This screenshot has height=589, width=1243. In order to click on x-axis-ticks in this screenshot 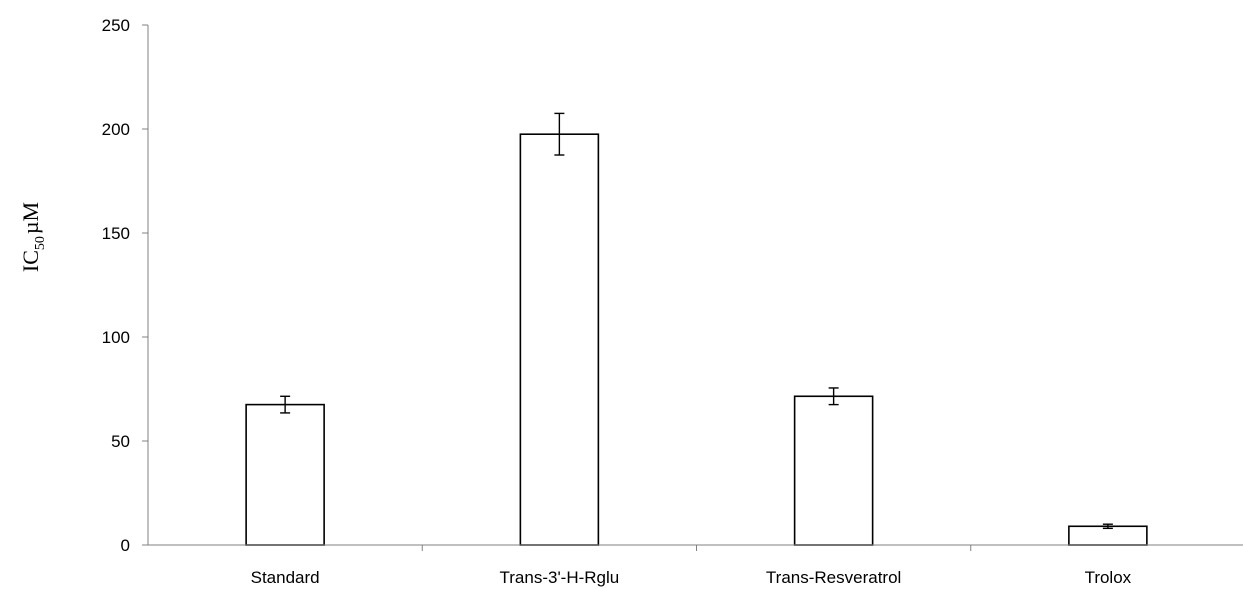, I will do `click(696, 548)`.